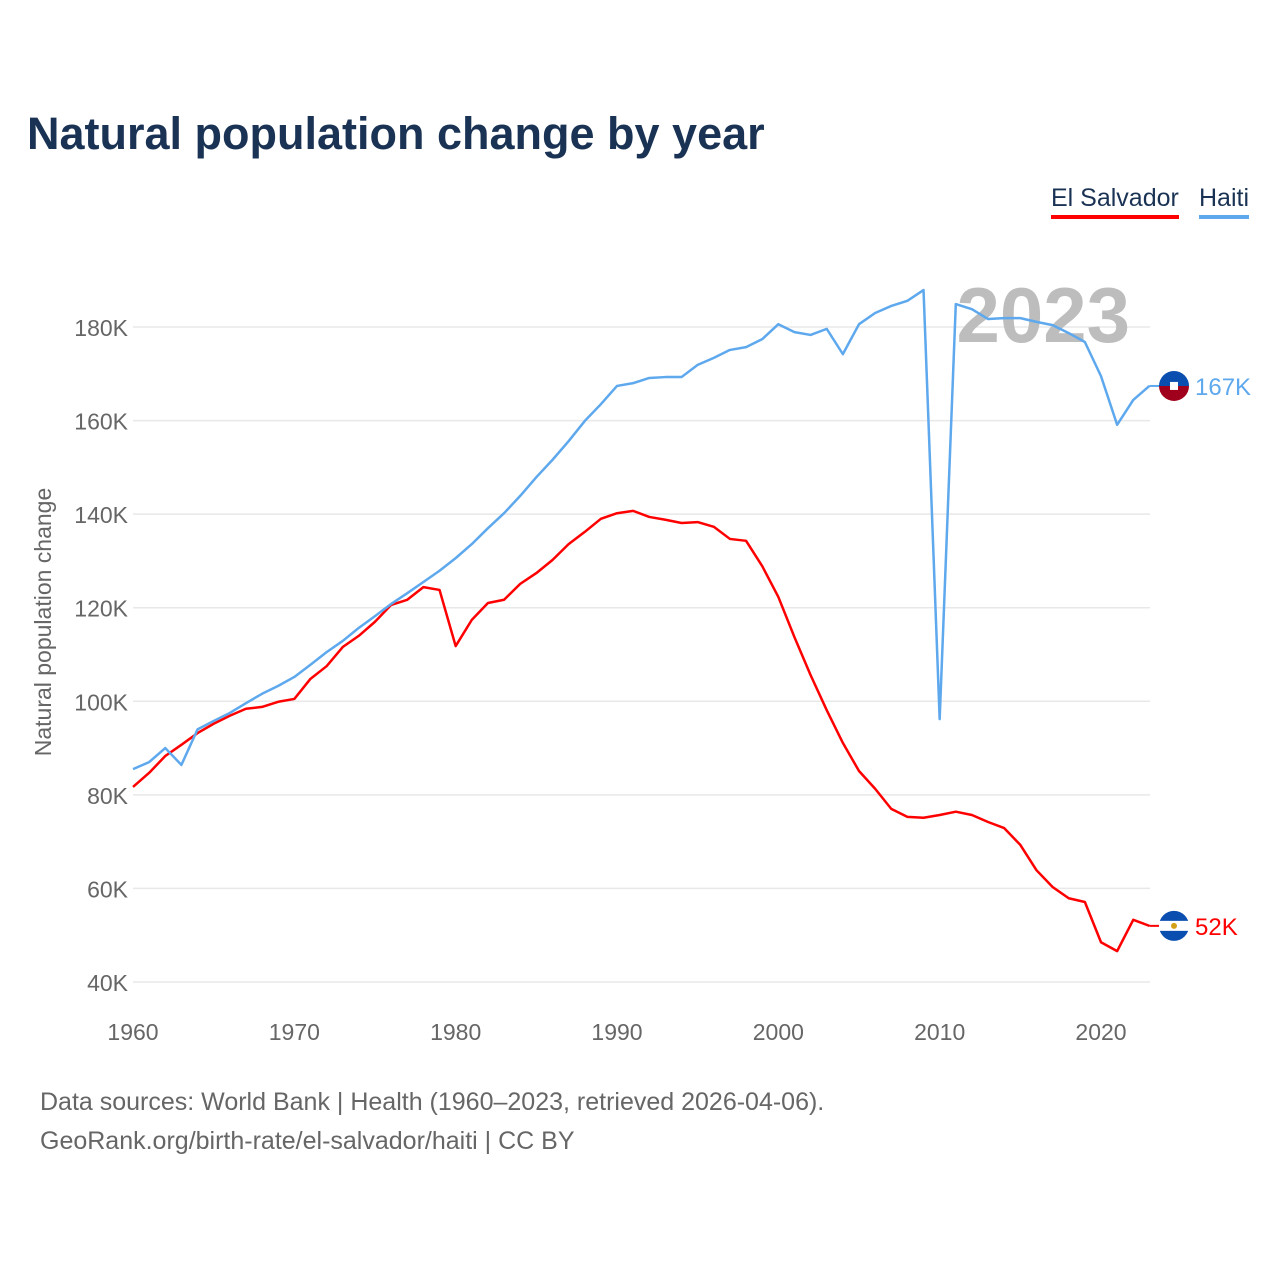  What do you see at coordinates (1115, 201) in the screenshot?
I see `legend-item-el-salvador: El Salvador` at bounding box center [1115, 201].